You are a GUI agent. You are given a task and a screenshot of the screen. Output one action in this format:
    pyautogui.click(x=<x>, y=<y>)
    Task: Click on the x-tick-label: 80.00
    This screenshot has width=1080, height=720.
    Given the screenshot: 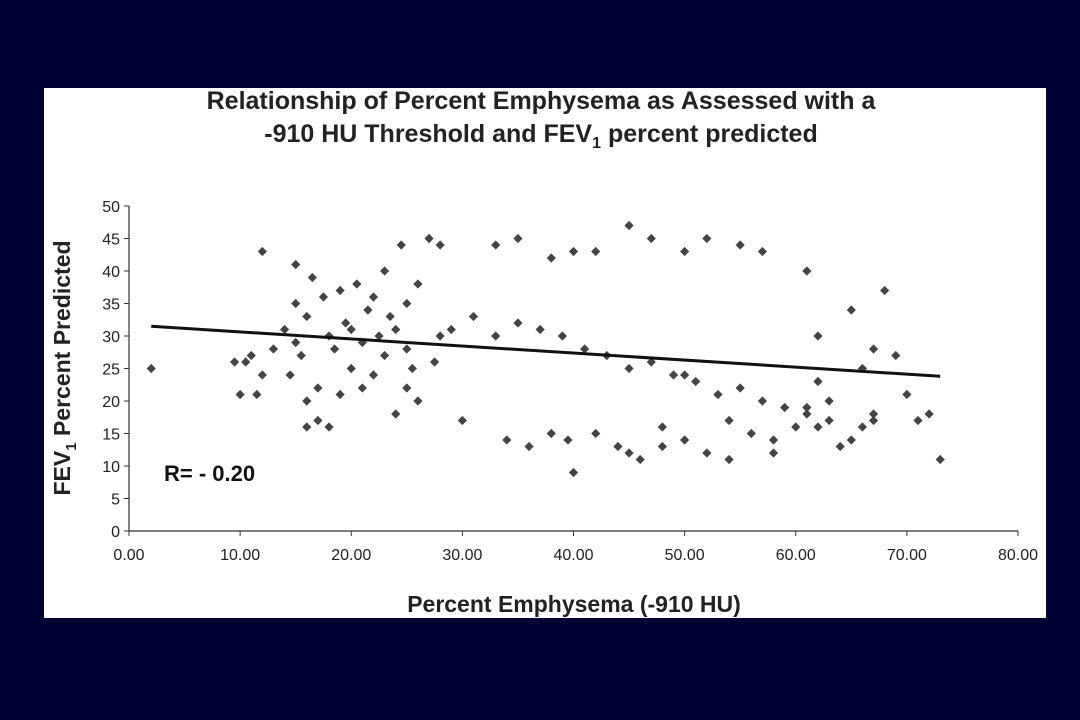 What is the action you would take?
    pyautogui.click(x=1018, y=555)
    